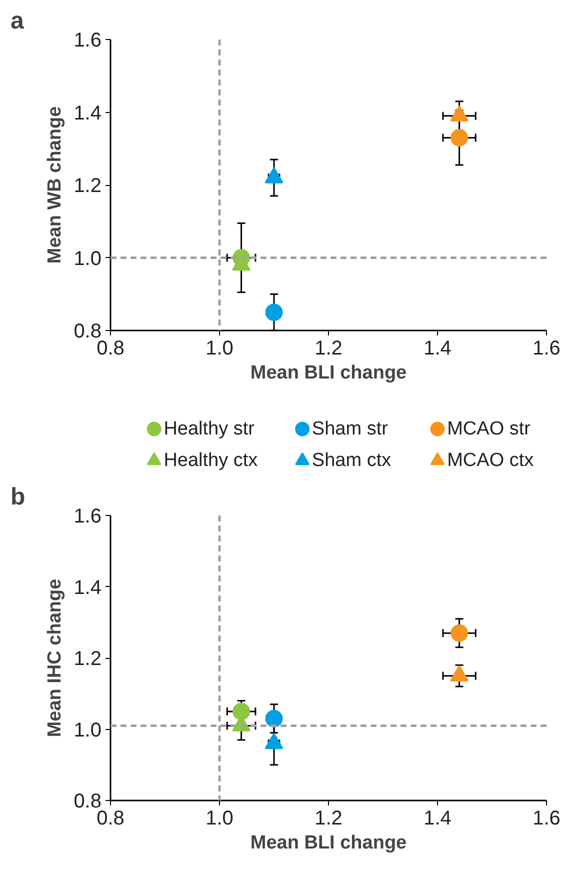 This screenshot has width=576, height=884. Describe the element at coordinates (489, 429) in the screenshot. I see `legend-label: MCAO str` at that location.